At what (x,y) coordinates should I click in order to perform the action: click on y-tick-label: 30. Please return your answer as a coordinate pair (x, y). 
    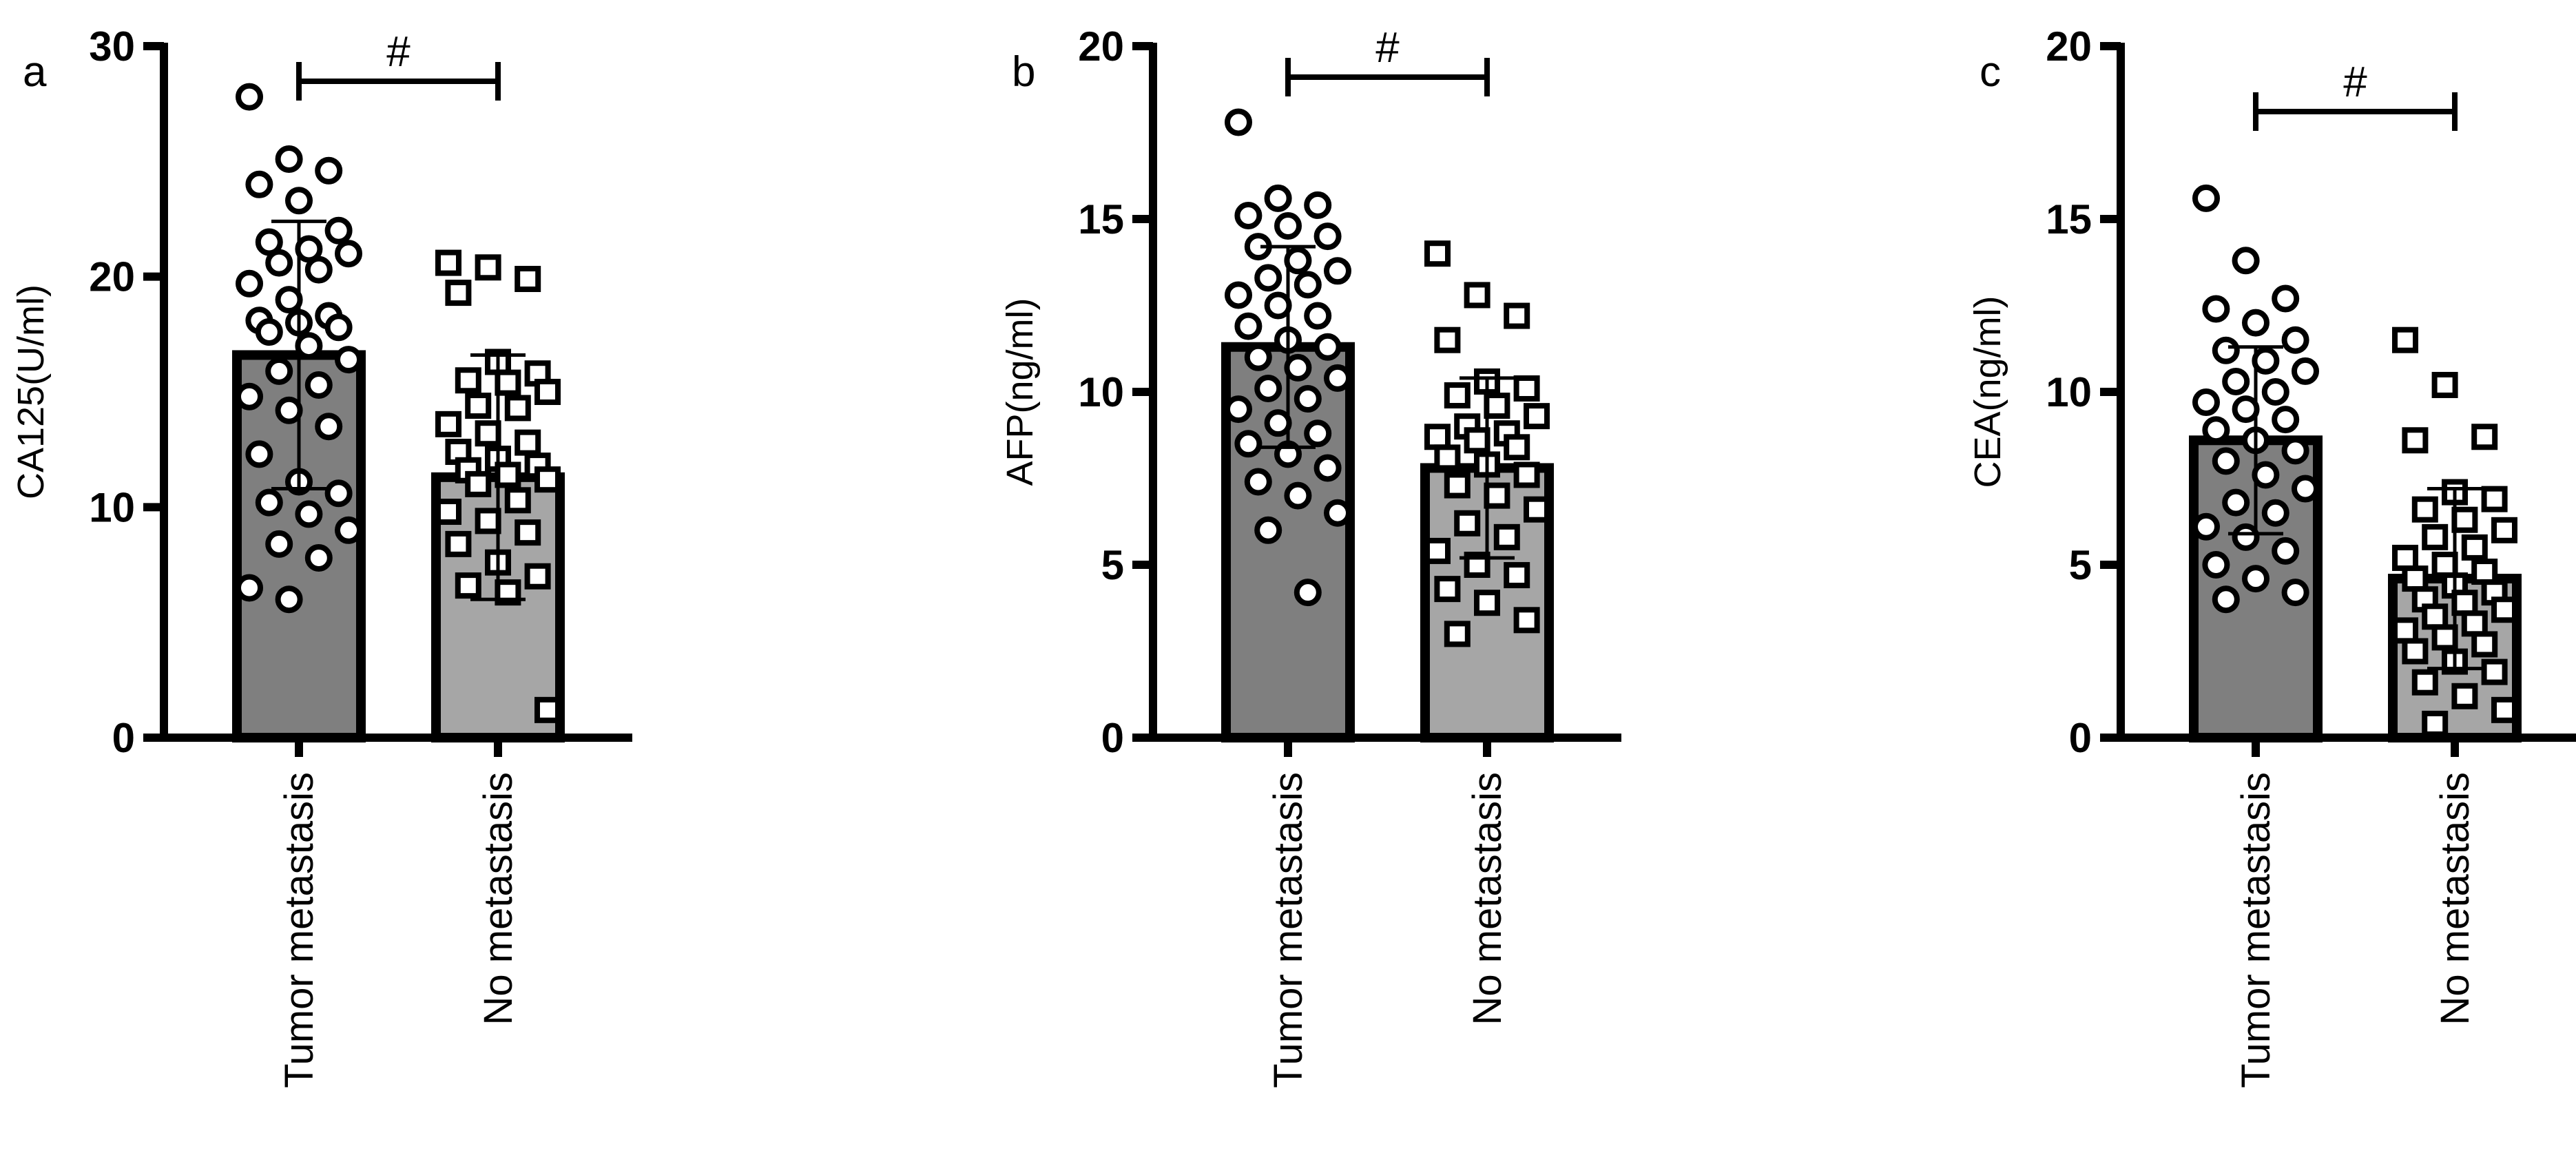
    Looking at the image, I should click on (112, 46).